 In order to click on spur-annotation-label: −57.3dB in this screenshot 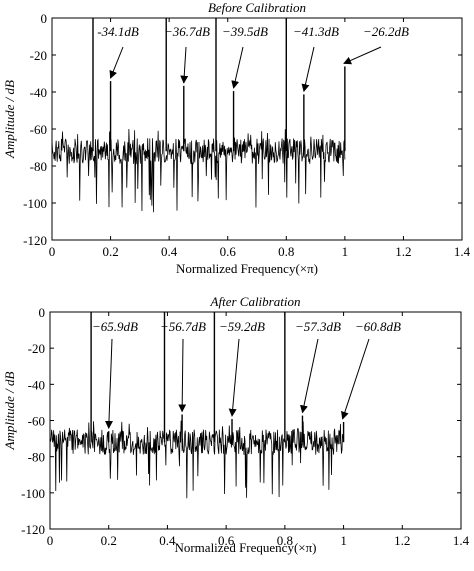, I will do `click(318, 326)`.